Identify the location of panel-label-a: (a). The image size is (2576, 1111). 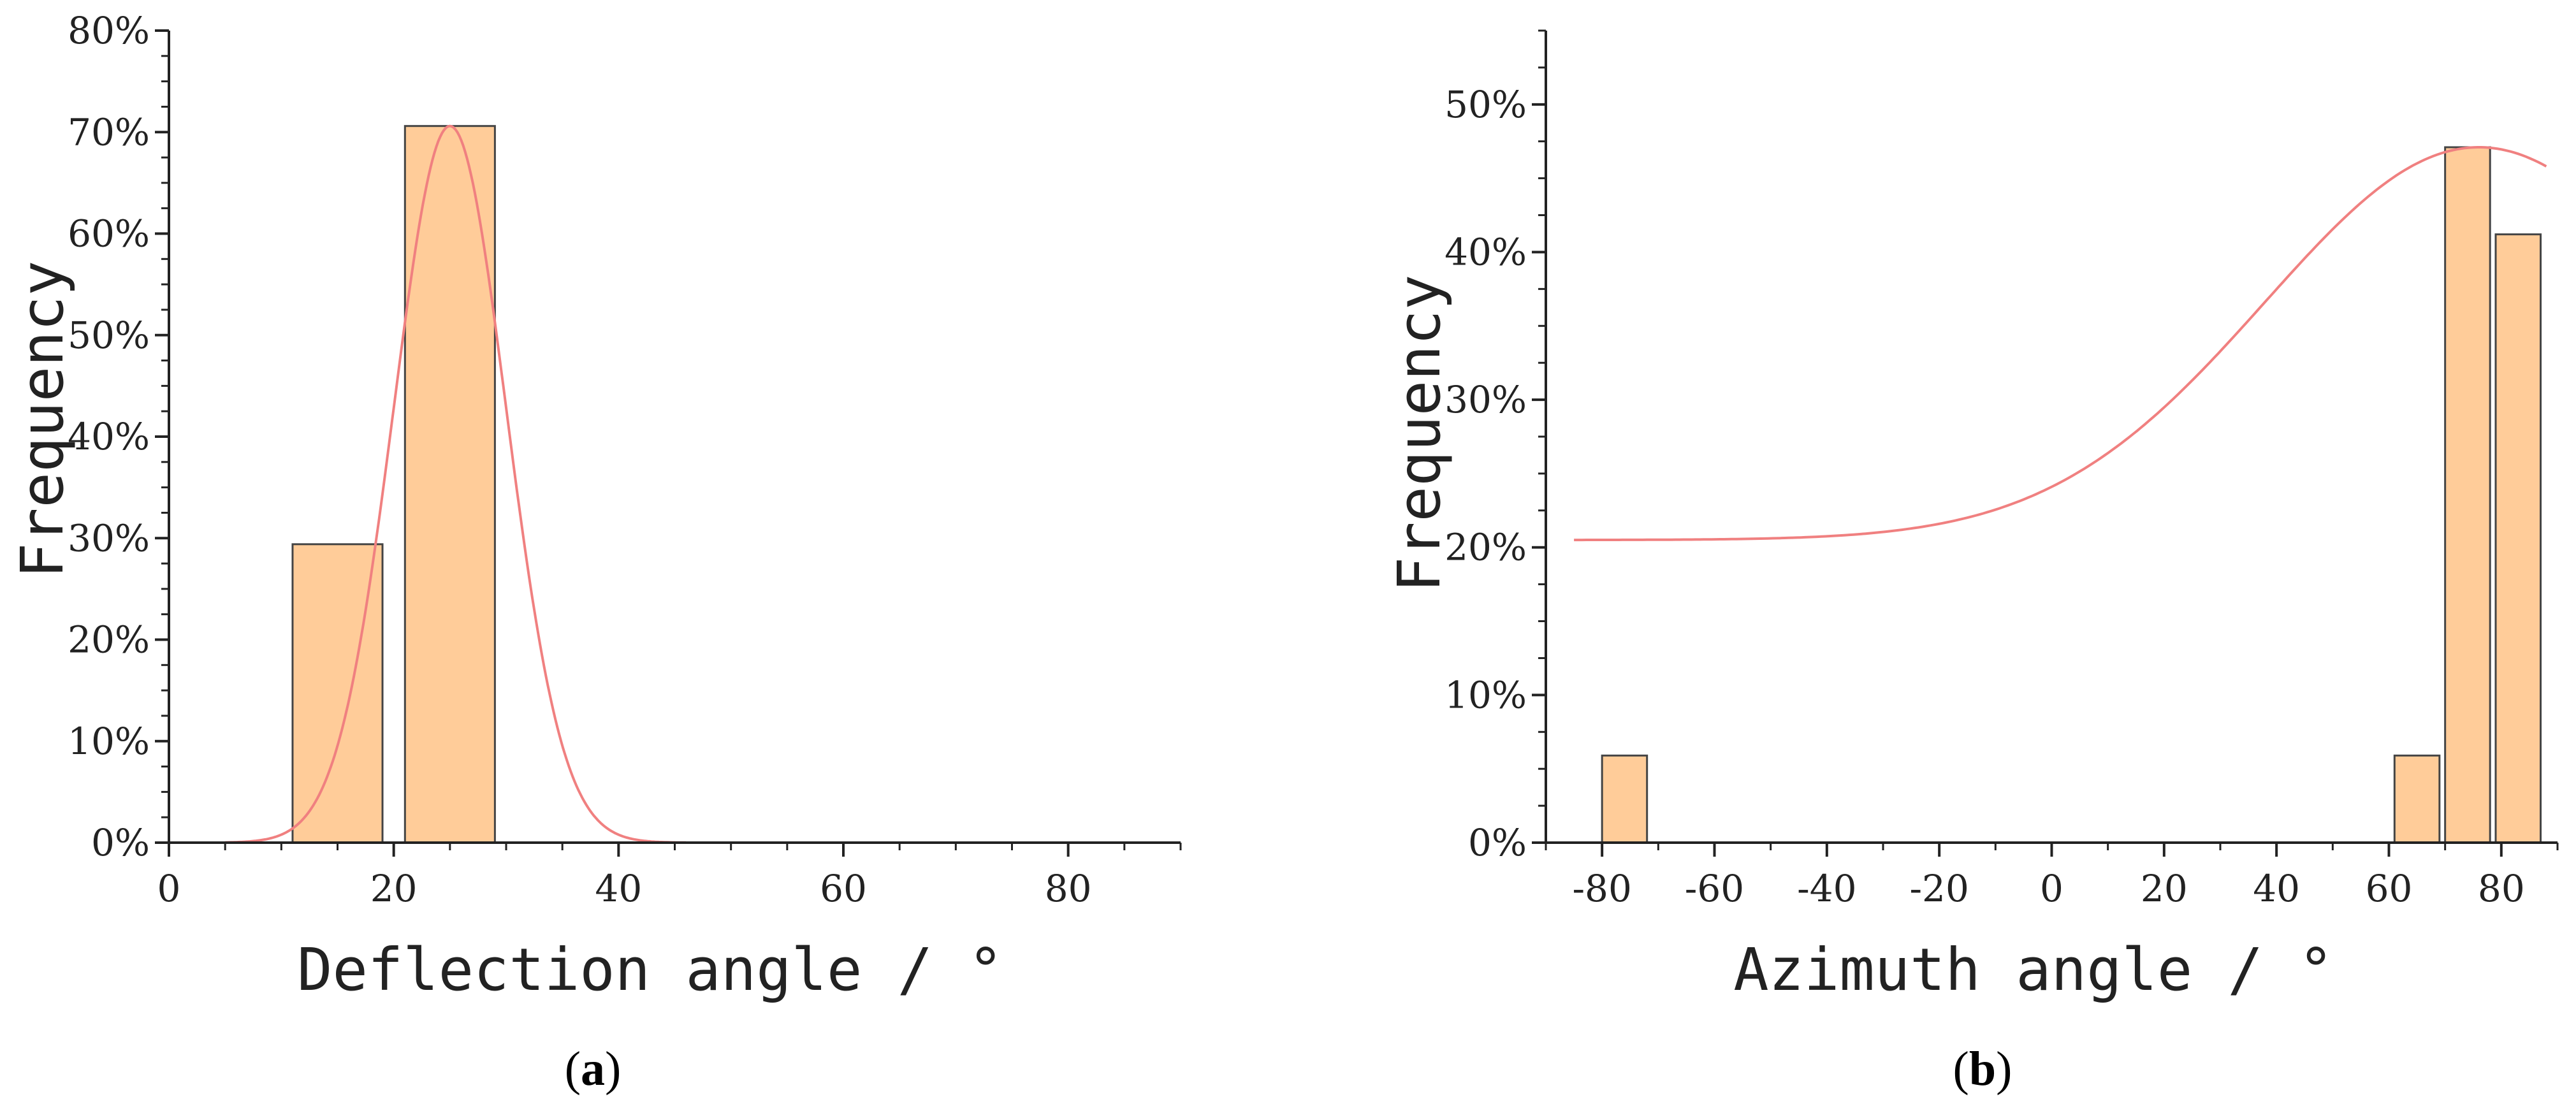
(593, 1069).